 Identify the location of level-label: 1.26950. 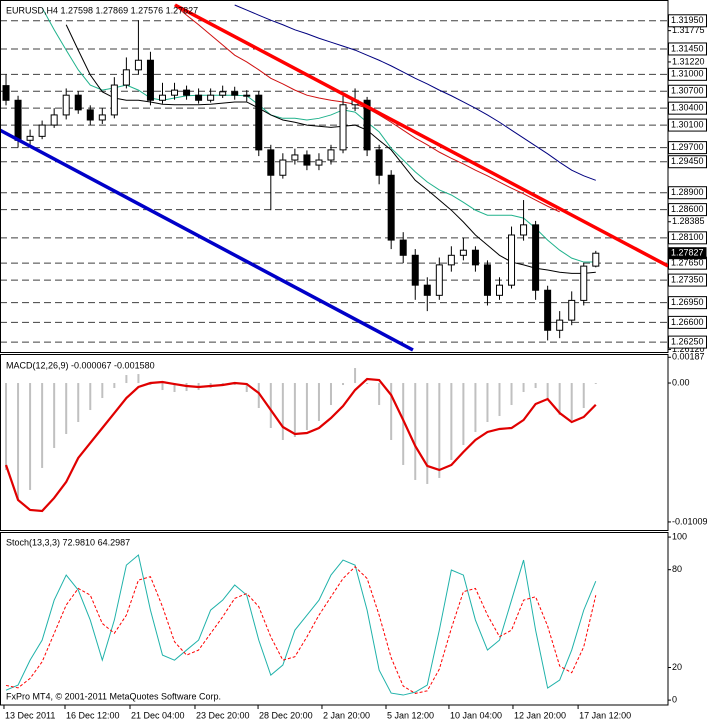
(687, 302).